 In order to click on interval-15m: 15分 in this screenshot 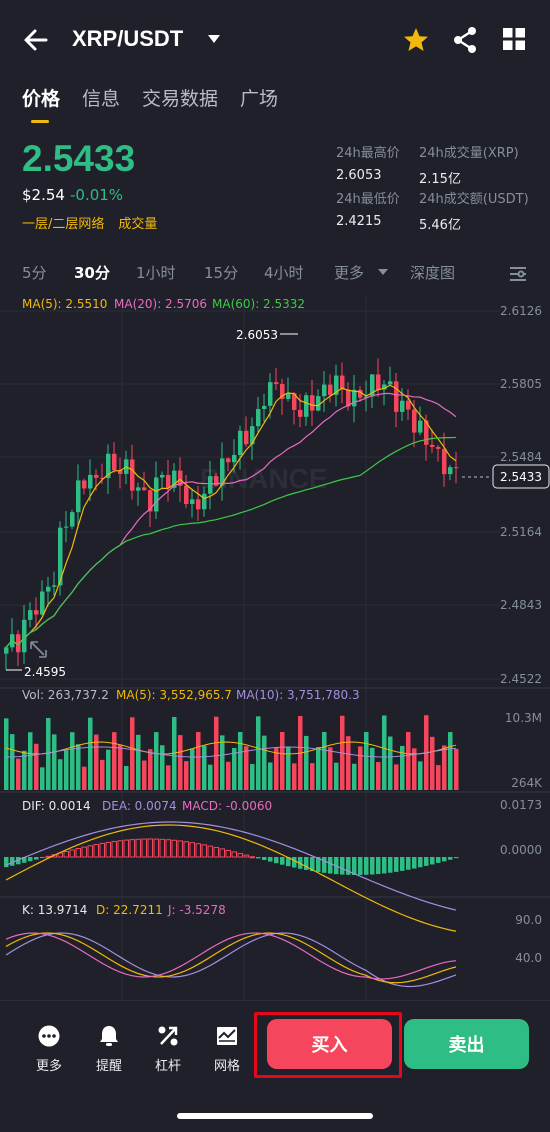, I will do `click(221, 273)`.